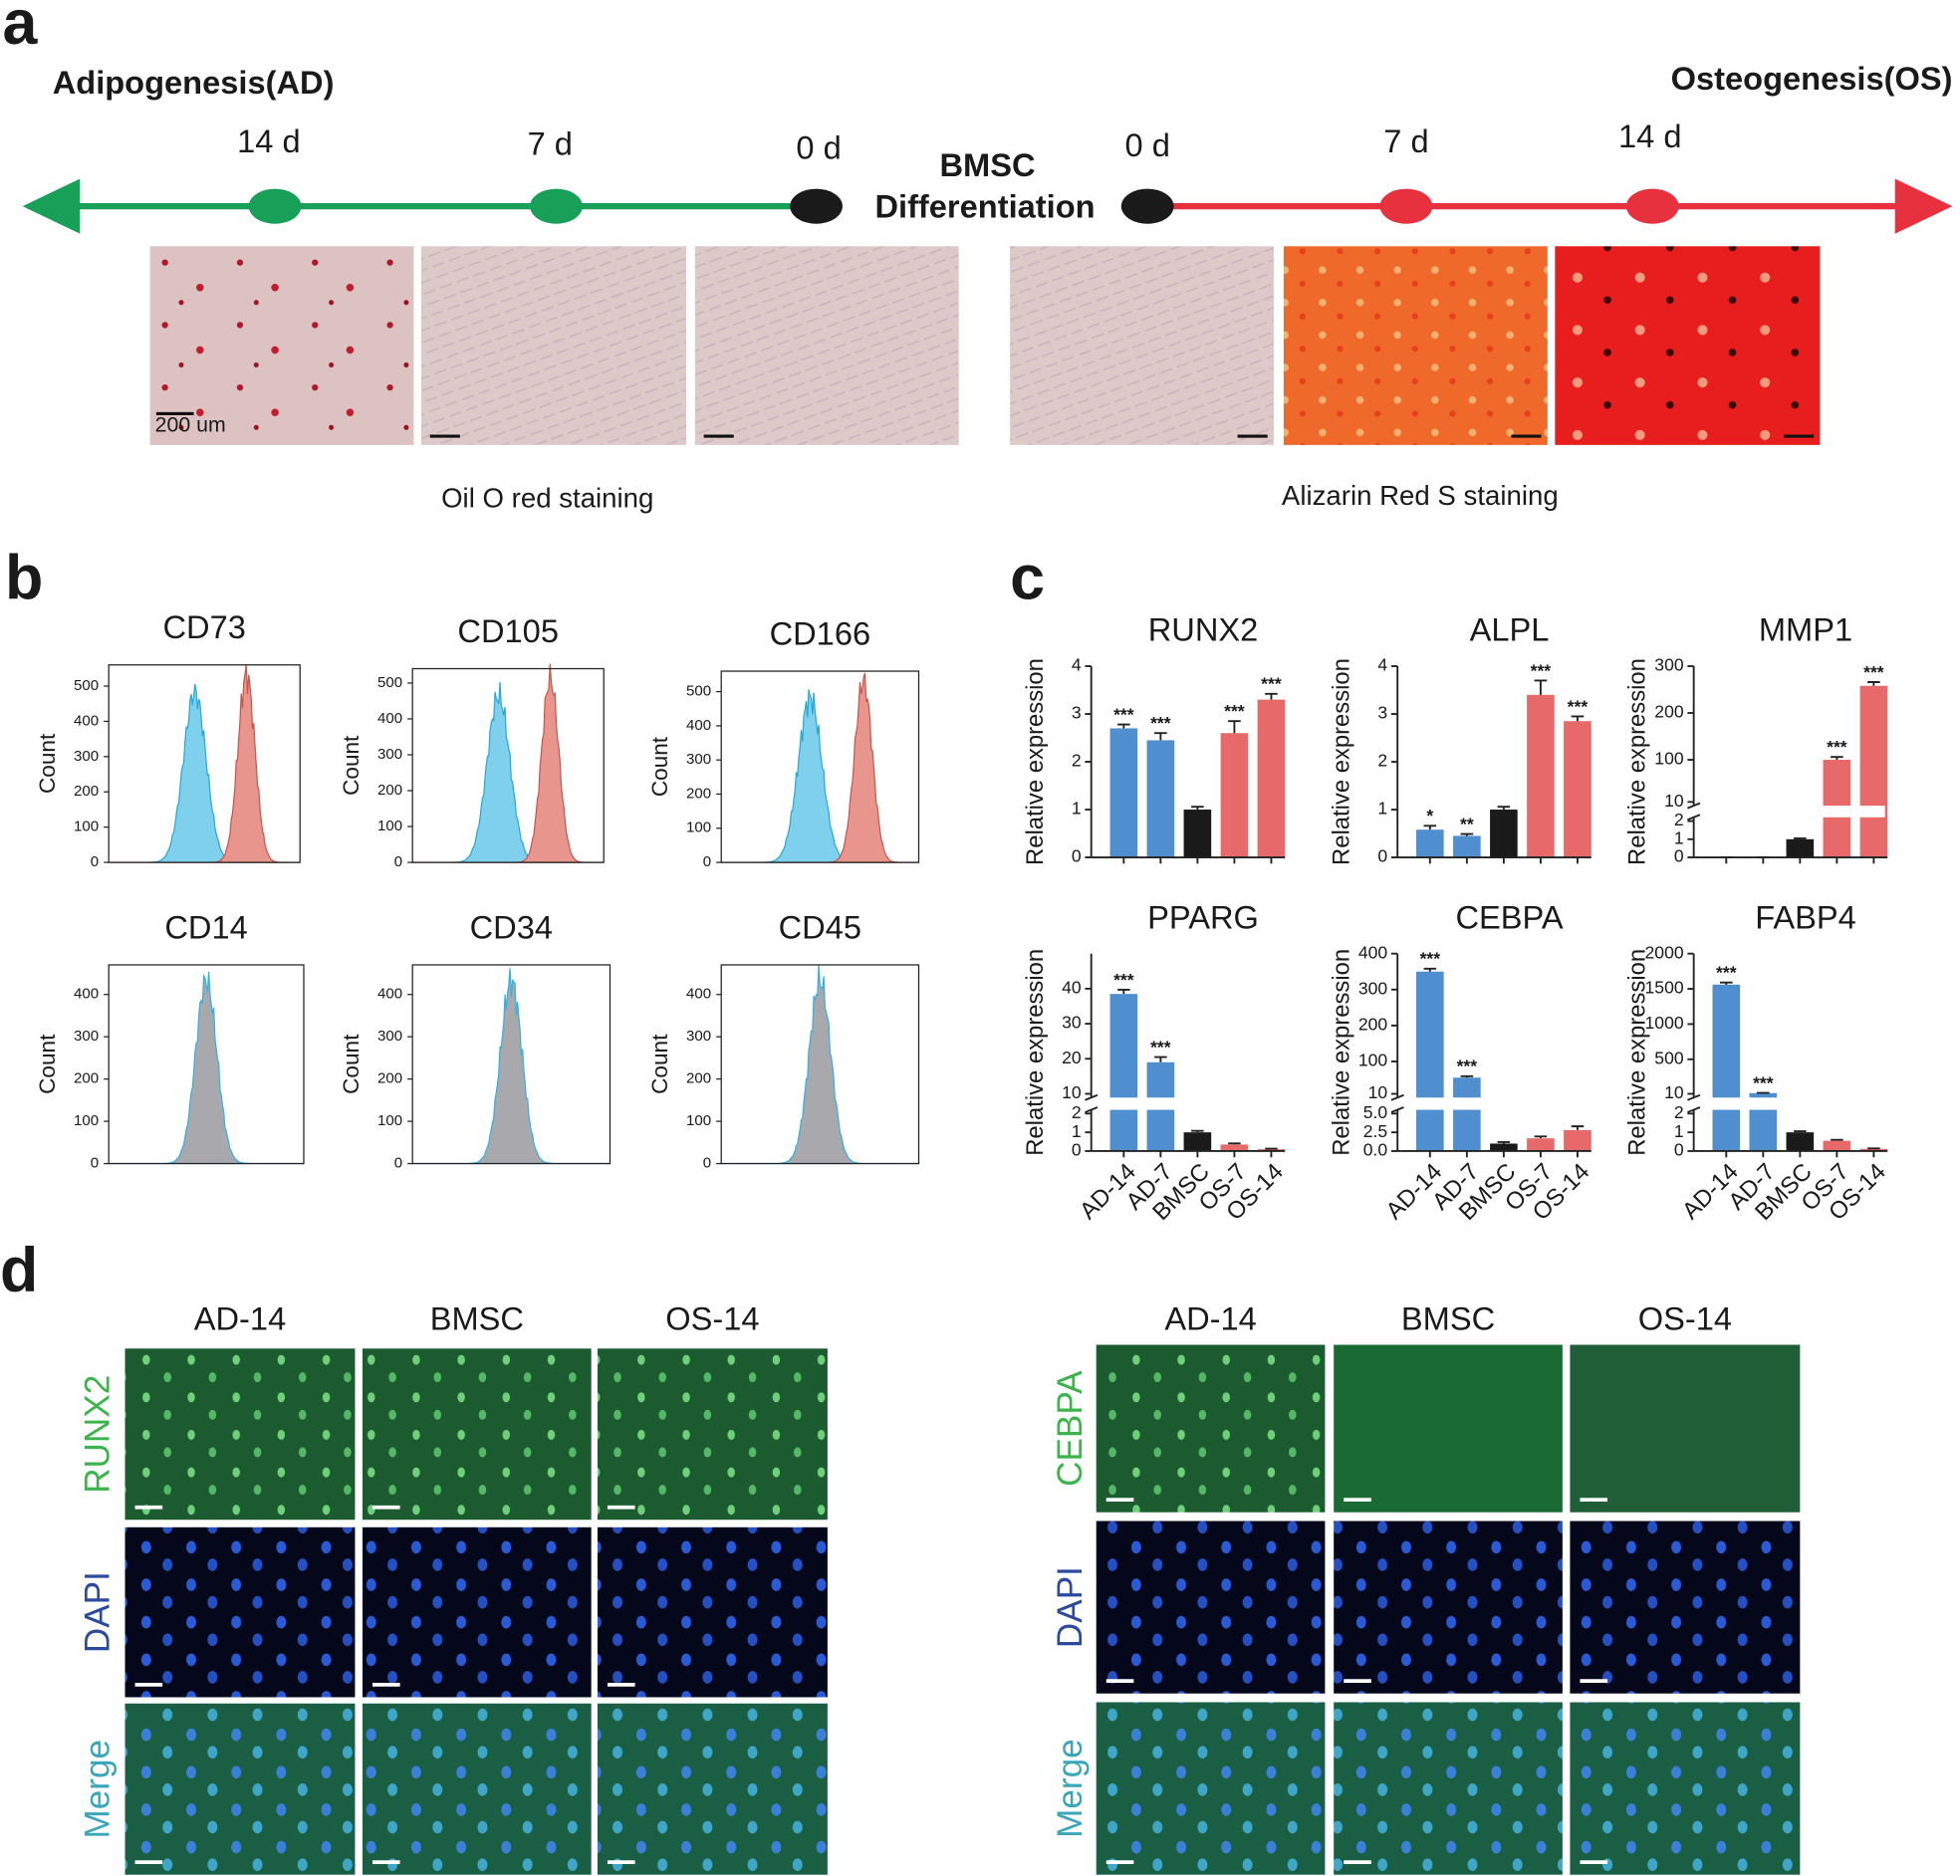 Image resolution: width=1960 pixels, height=1876 pixels. I want to click on y-tick-label: 5.0, so click(1376, 1112).